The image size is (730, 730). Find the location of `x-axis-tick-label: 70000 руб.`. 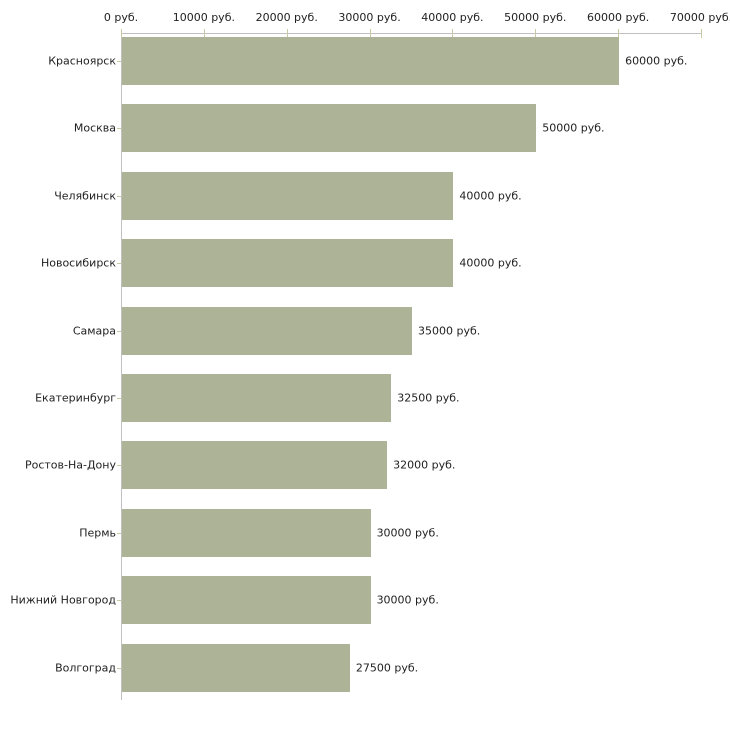

x-axis-tick-label: 70000 руб. is located at coordinates (699, 17).